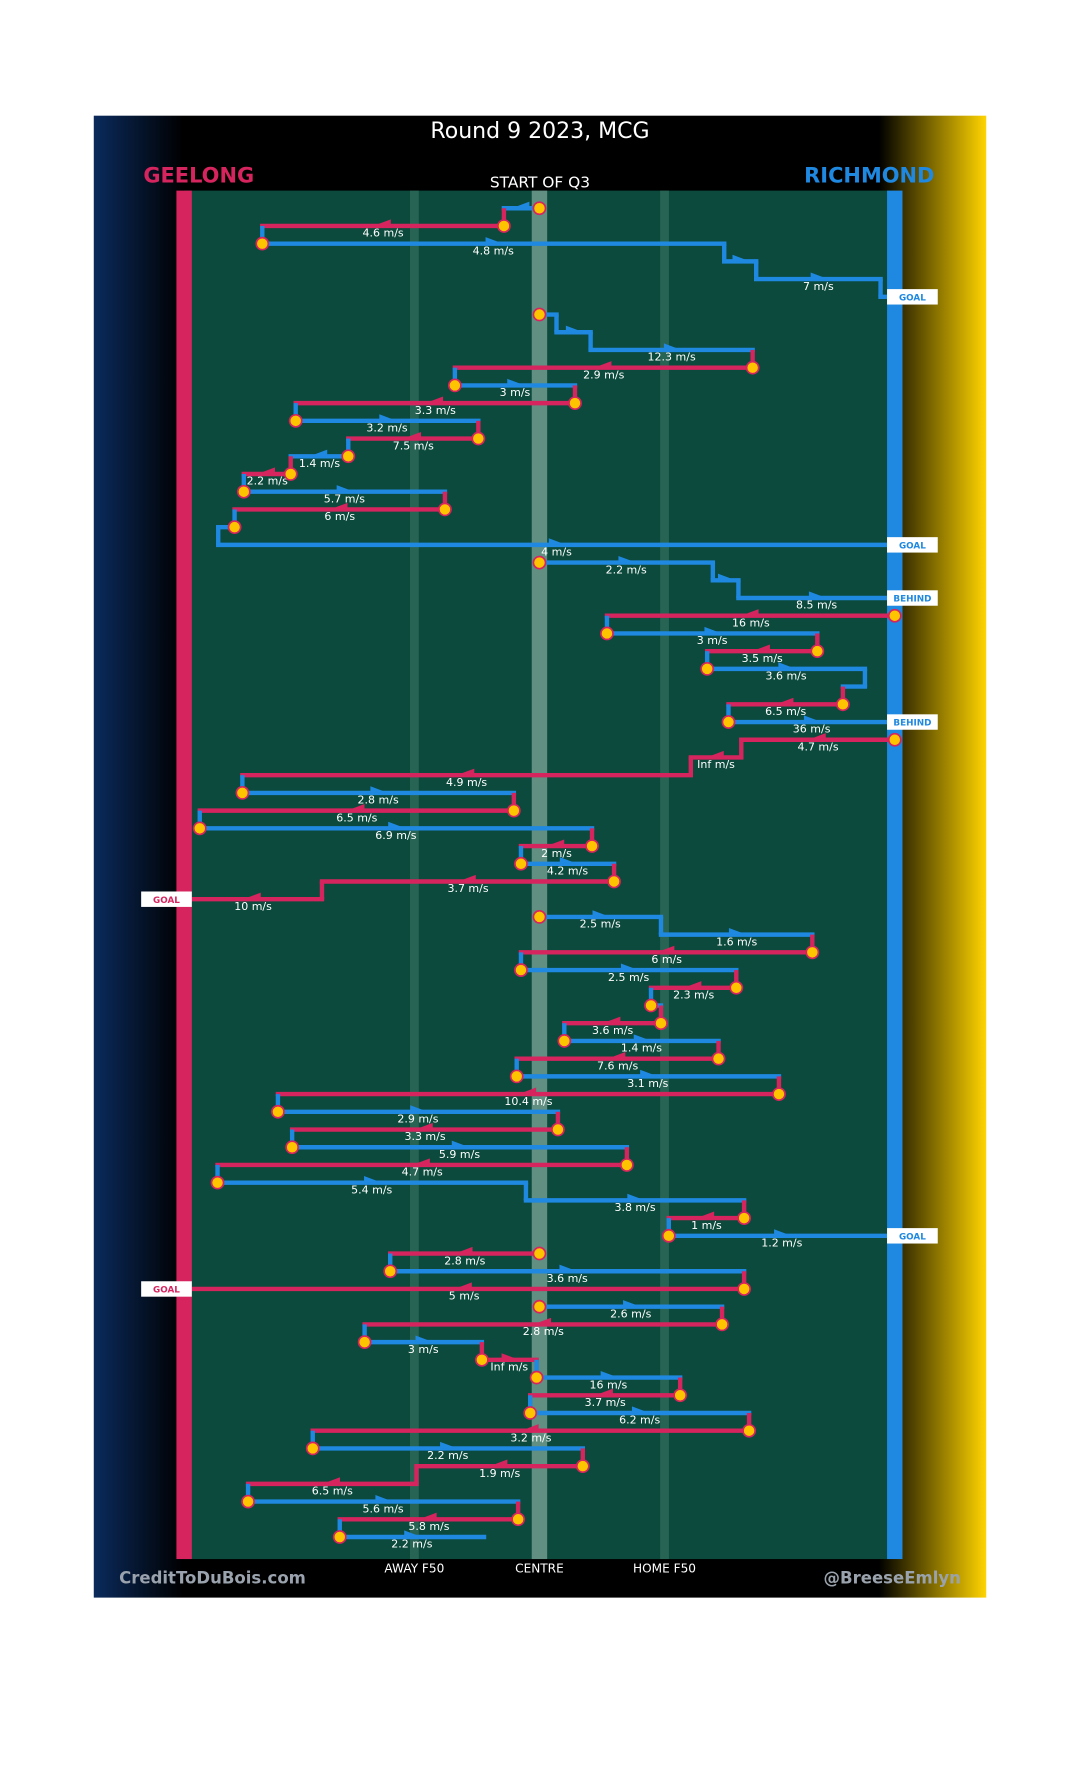 This screenshot has width=1080, height=1775. I want to click on team-name: RICHMOND, so click(869, 175).